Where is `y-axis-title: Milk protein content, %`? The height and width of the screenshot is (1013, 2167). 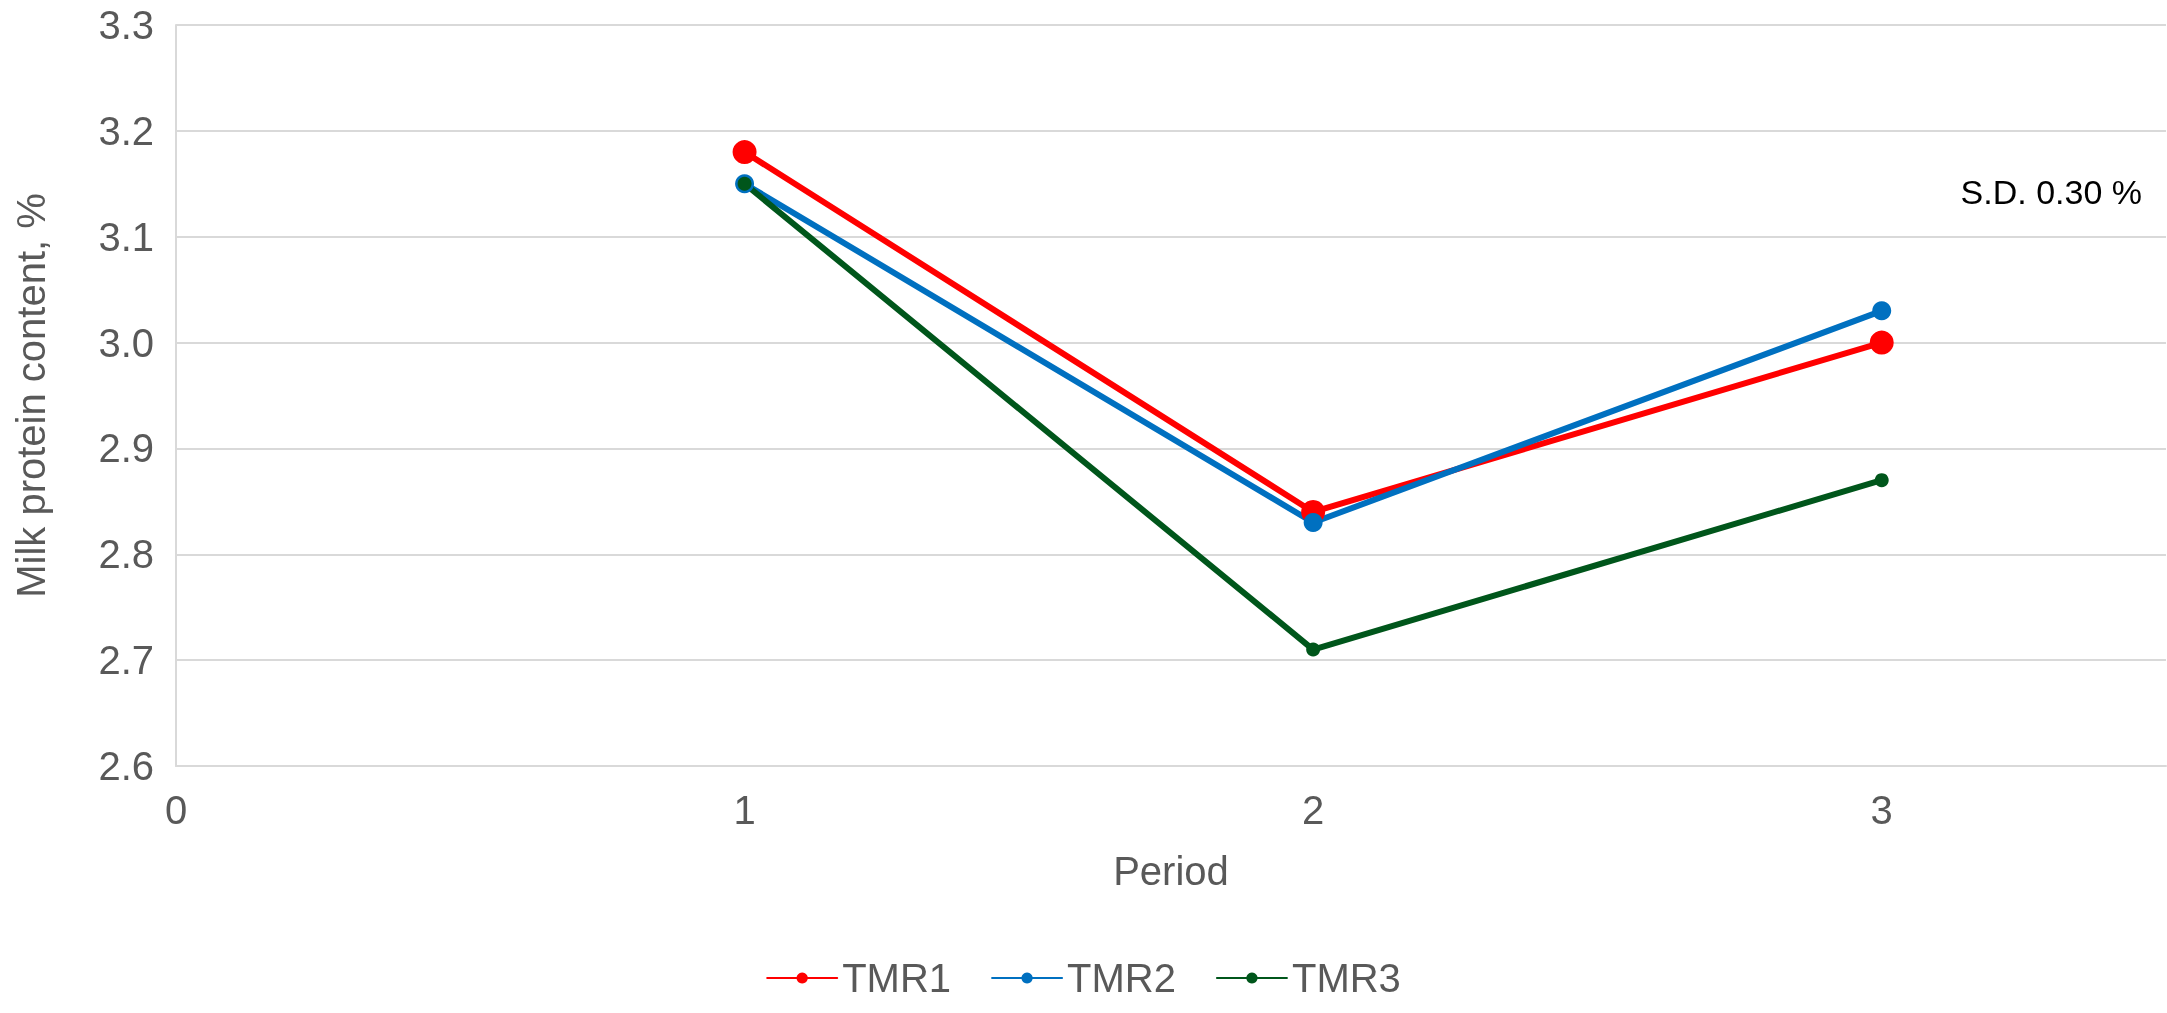
y-axis-title: Milk protein content, % is located at coordinates (31, 395).